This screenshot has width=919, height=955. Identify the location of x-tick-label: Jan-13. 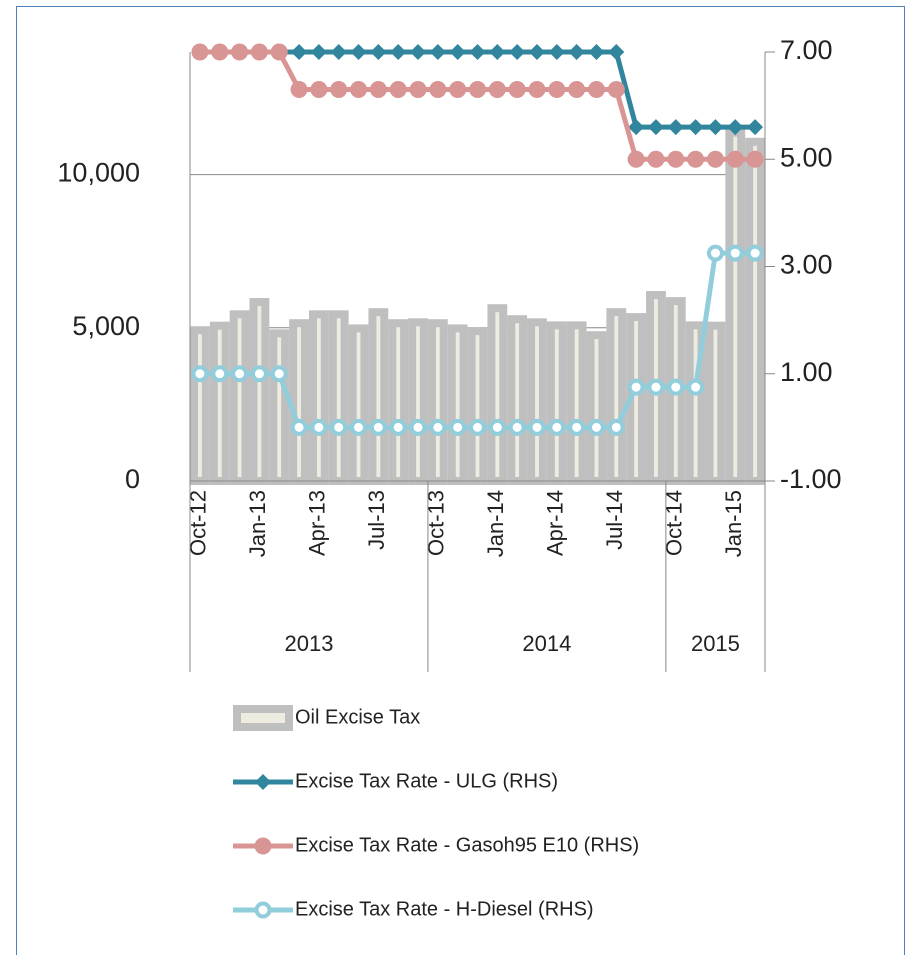
(257, 523).